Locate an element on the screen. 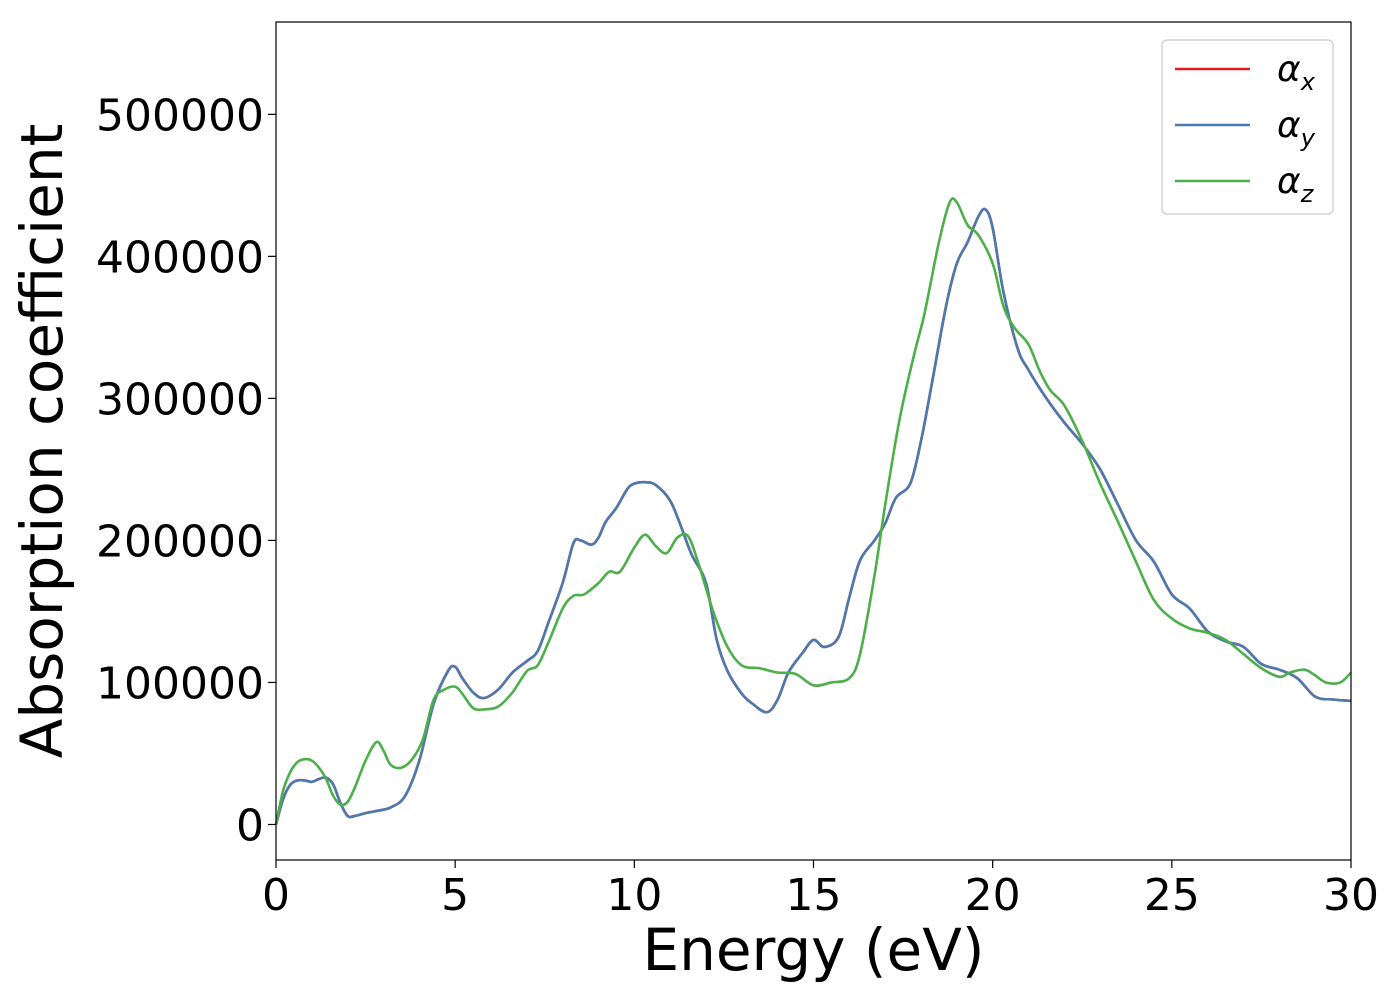  x-axis-label: Energy (eV) is located at coordinates (813, 950).